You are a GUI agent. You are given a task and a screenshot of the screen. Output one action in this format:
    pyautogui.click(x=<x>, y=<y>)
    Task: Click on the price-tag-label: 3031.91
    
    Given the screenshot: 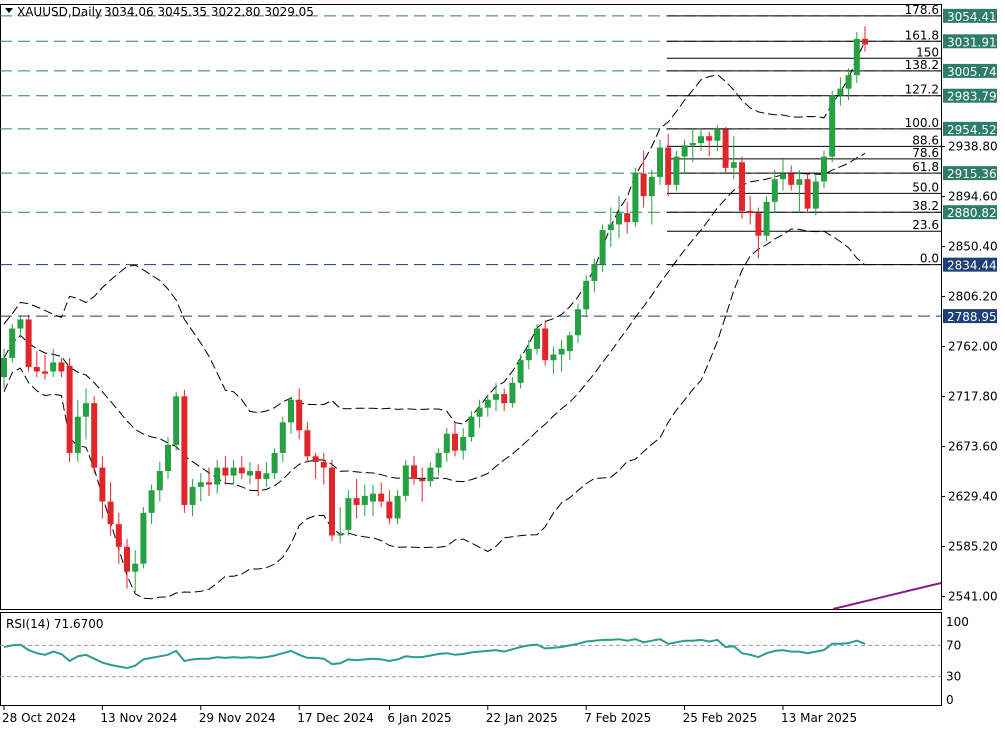 What is the action you would take?
    pyautogui.click(x=972, y=42)
    